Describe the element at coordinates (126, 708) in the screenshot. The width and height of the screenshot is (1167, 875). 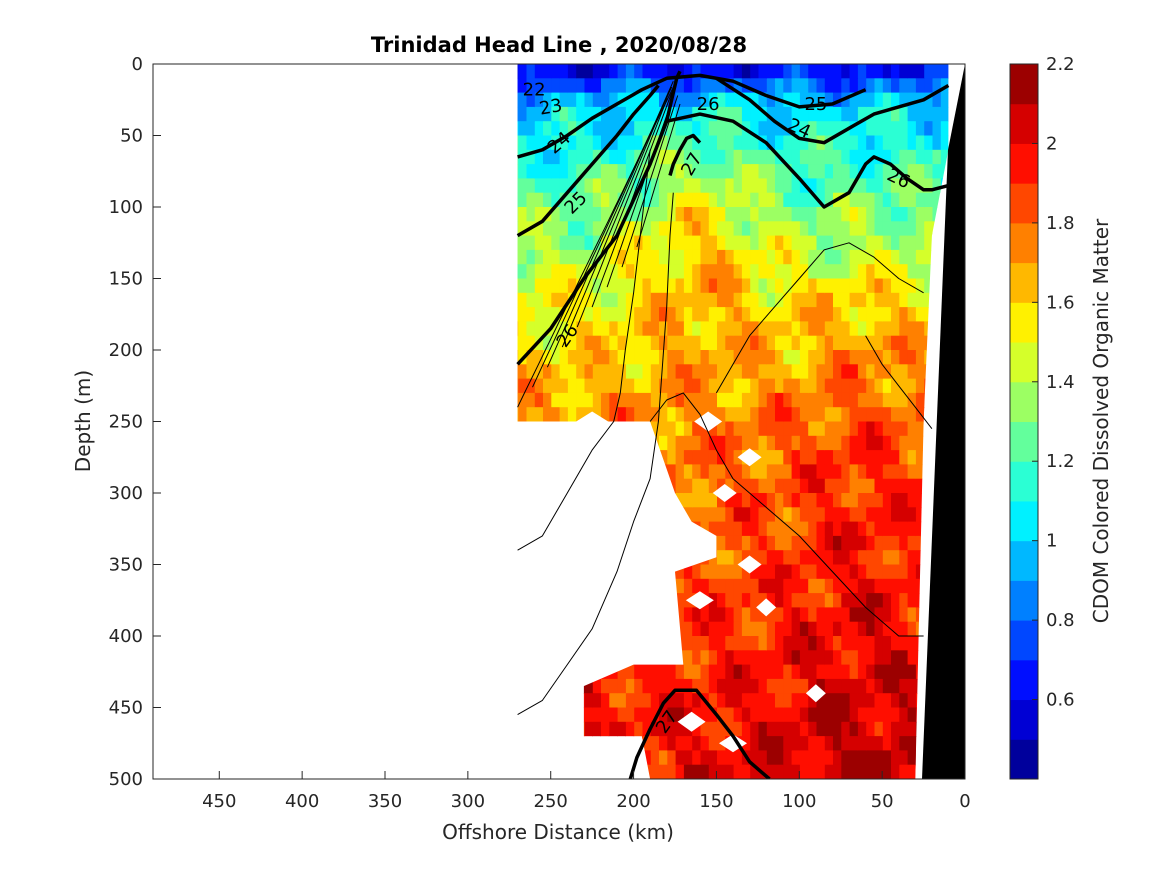
I see `y-tick-label: 450` at that location.